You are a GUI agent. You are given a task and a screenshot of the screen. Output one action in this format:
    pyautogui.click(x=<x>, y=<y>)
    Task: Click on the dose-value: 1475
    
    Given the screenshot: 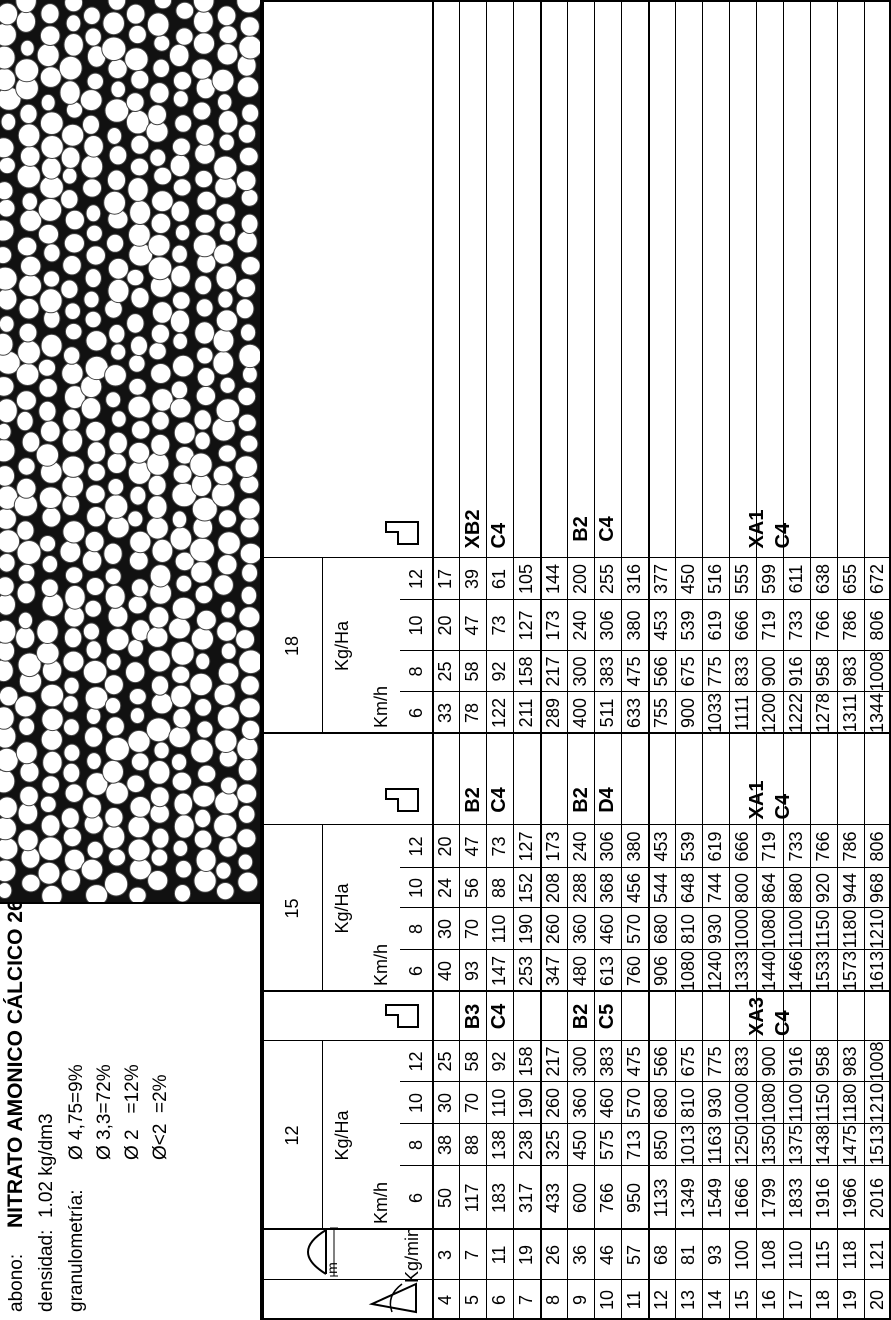 What is the action you would take?
    pyautogui.click(x=850, y=1145)
    